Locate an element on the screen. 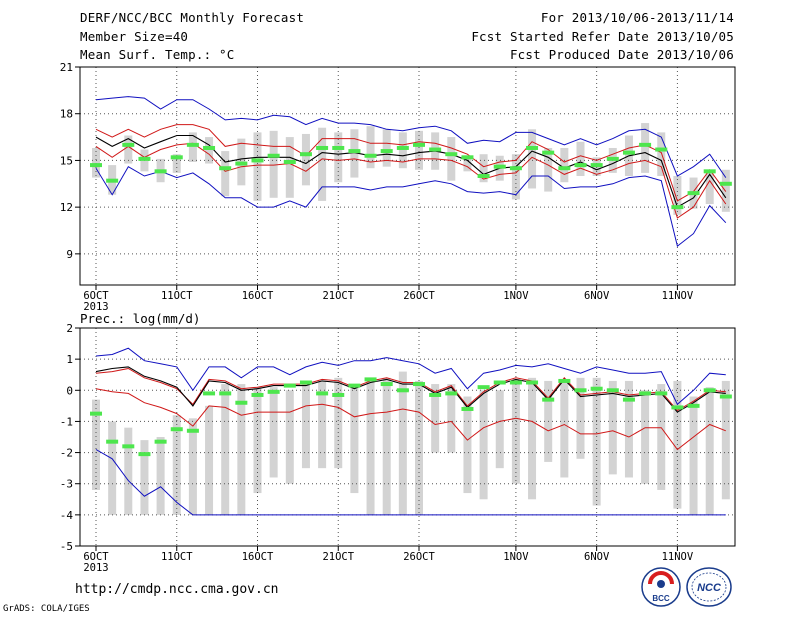 This screenshot has width=800, height=618. temp-x-tick-label: 1NOV is located at coordinates (516, 296).